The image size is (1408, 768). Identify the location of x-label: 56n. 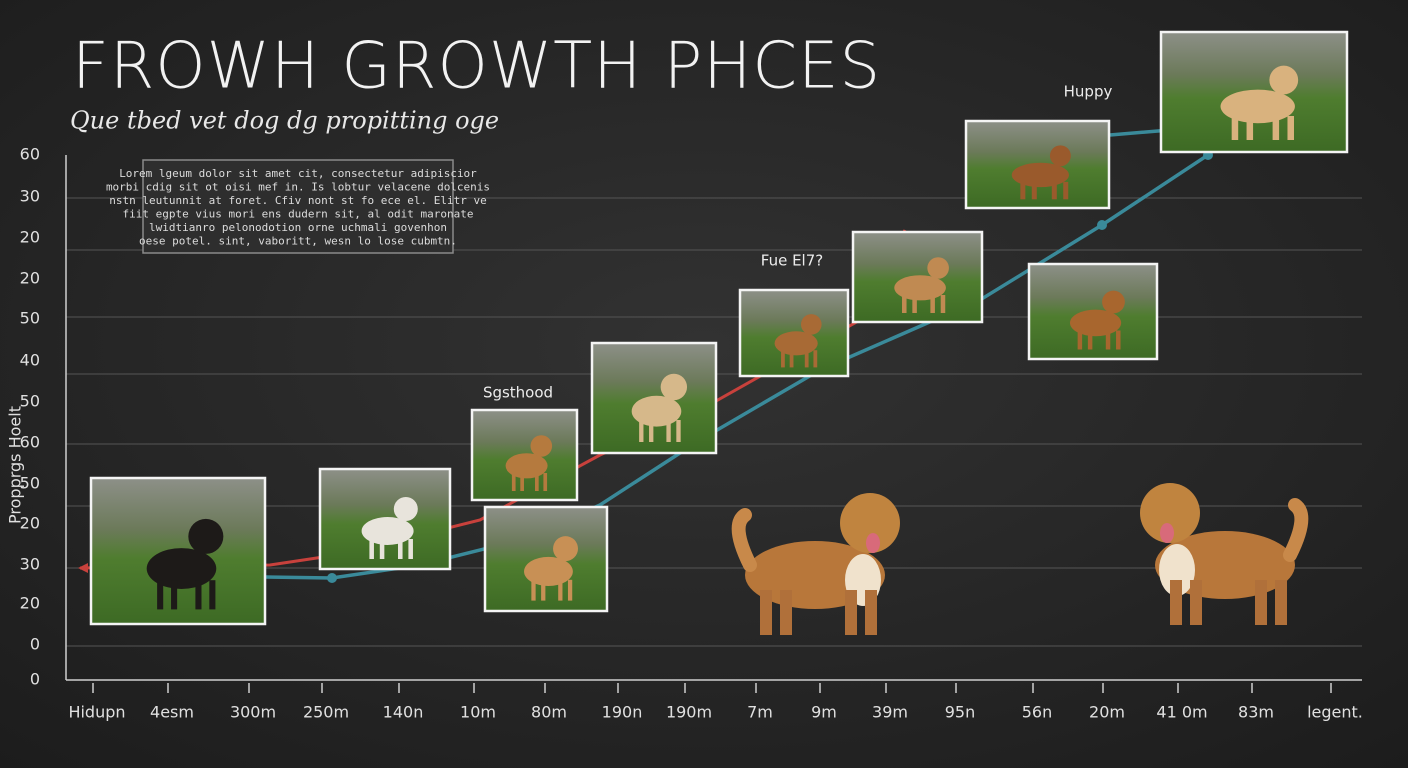
(1037, 712).